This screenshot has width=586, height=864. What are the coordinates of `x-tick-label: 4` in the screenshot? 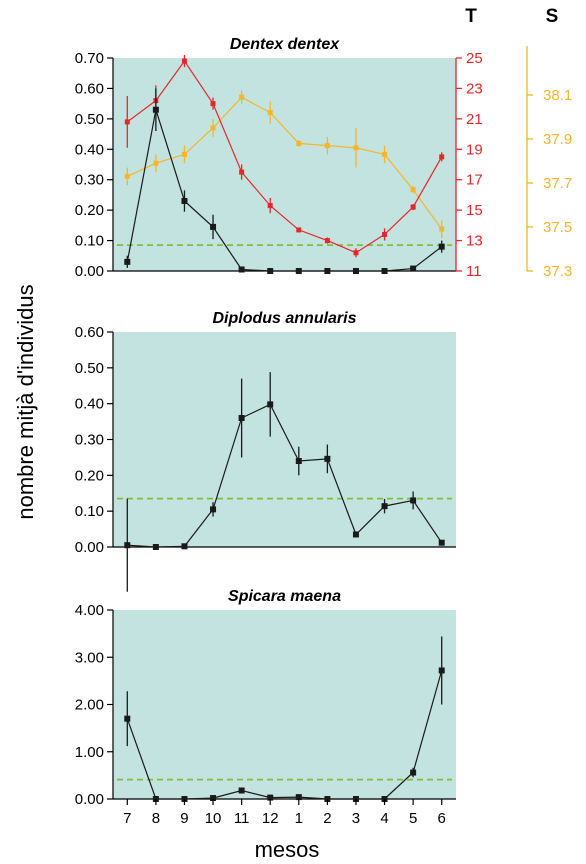 It's located at (384, 818).